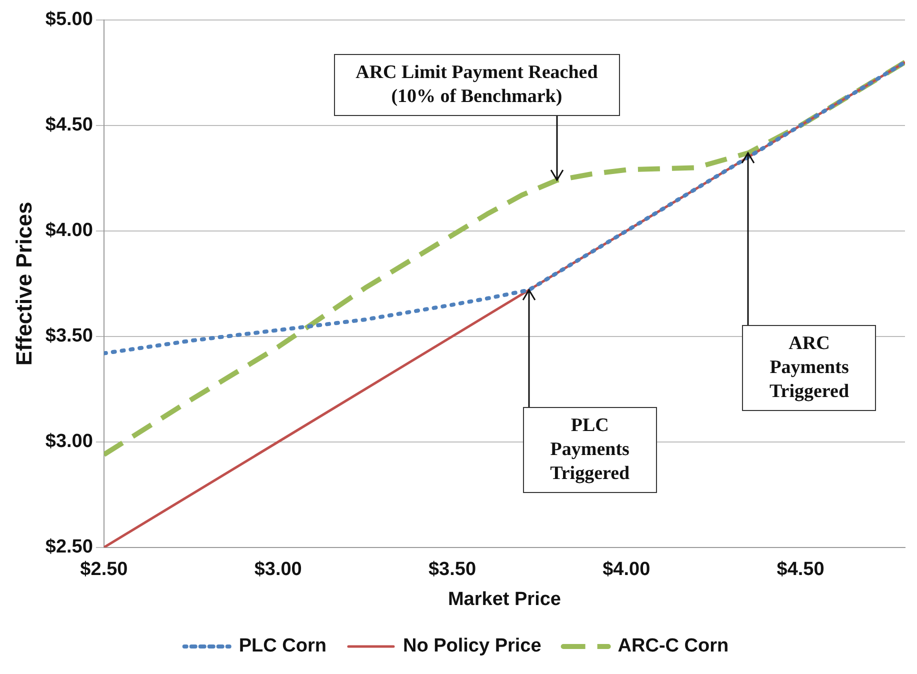 This screenshot has width=917, height=674. What do you see at coordinates (23, 284) in the screenshot?
I see `y-axis-title: Effective Prices` at bounding box center [23, 284].